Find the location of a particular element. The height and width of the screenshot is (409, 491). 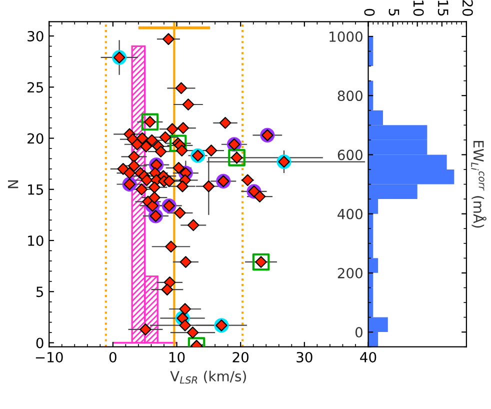

y-tick-label: 200 is located at coordinates (350, 273).